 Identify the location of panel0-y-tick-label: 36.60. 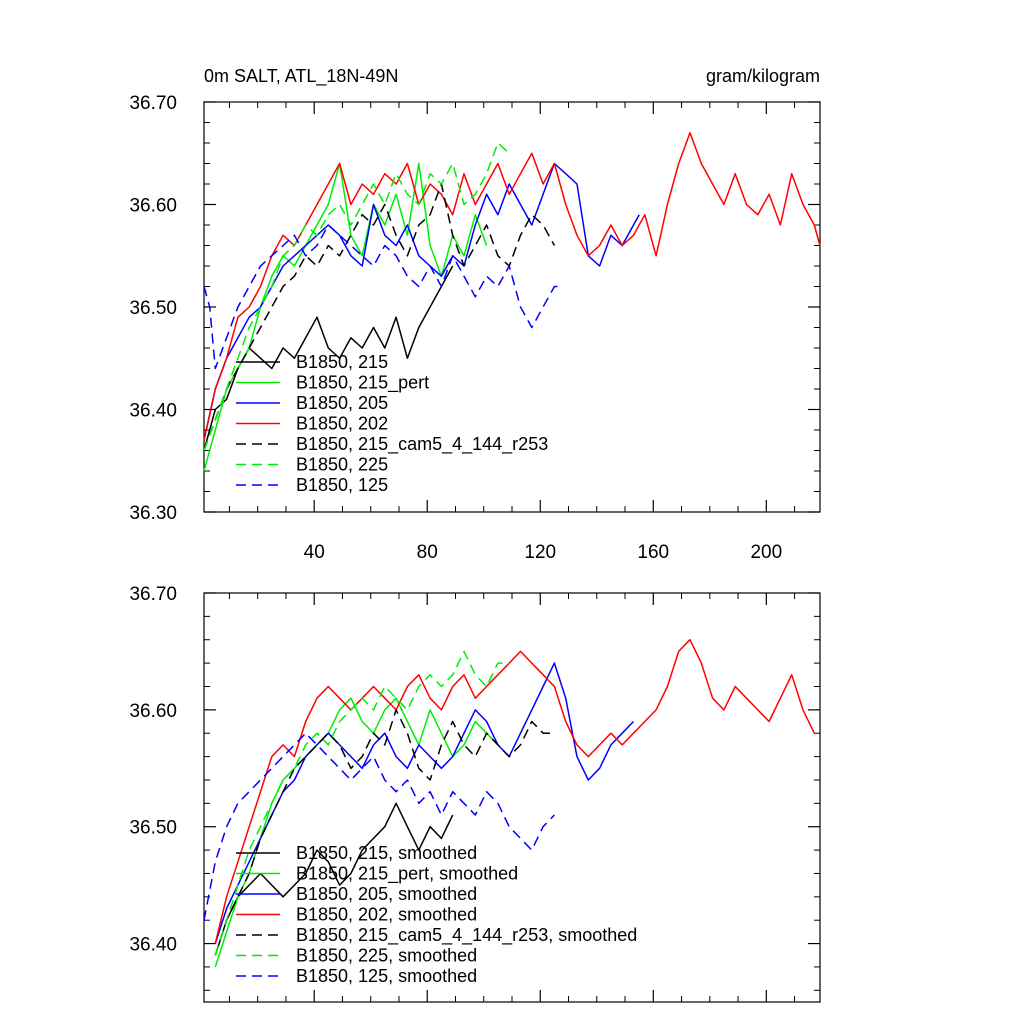
(153, 206).